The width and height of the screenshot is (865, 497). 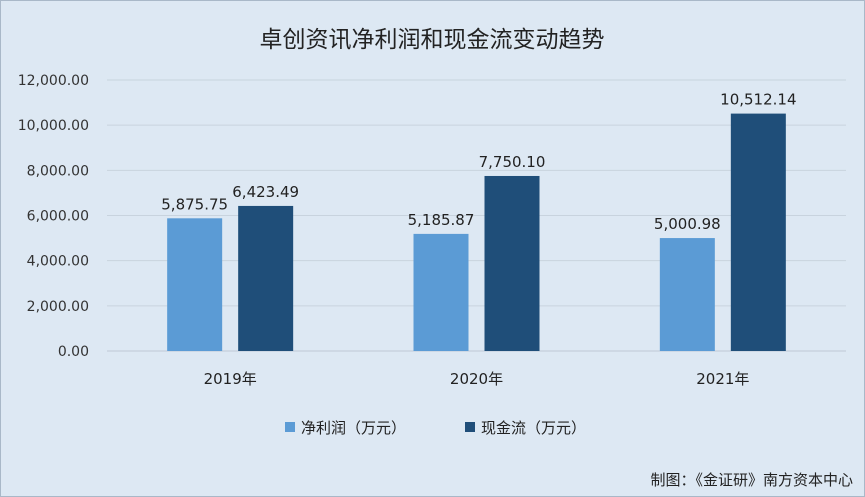 I want to click on x-category-label: 2019年, so click(x=230, y=379).